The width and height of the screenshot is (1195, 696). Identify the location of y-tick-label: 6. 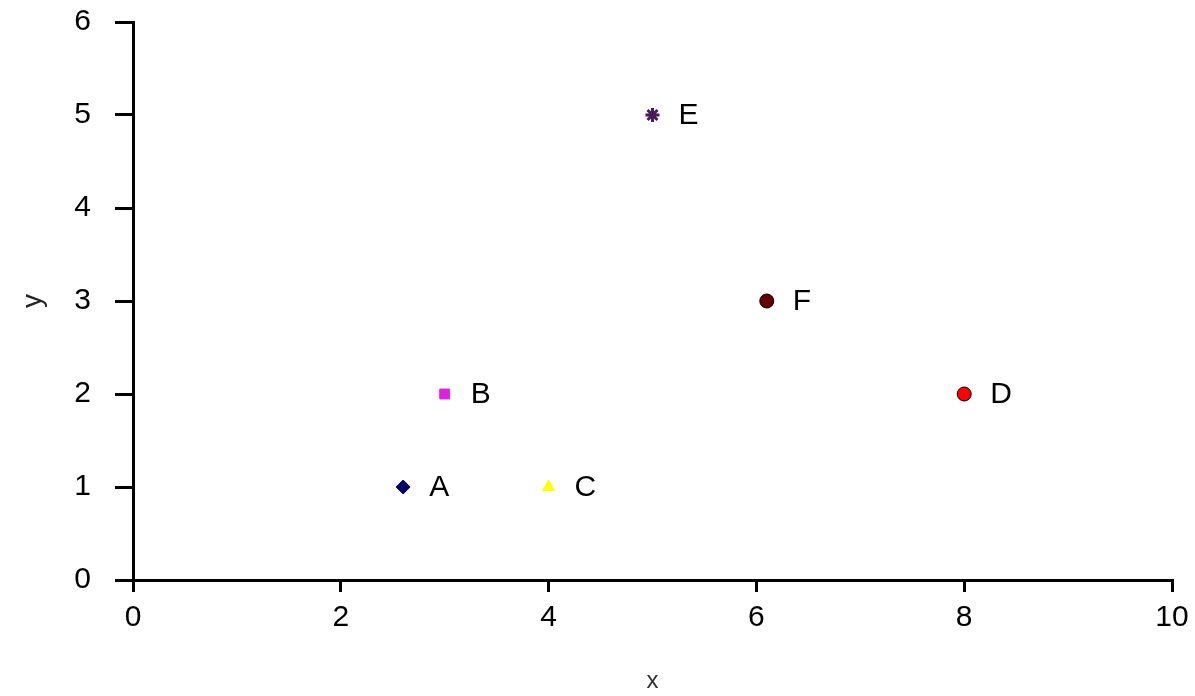
(82, 20).